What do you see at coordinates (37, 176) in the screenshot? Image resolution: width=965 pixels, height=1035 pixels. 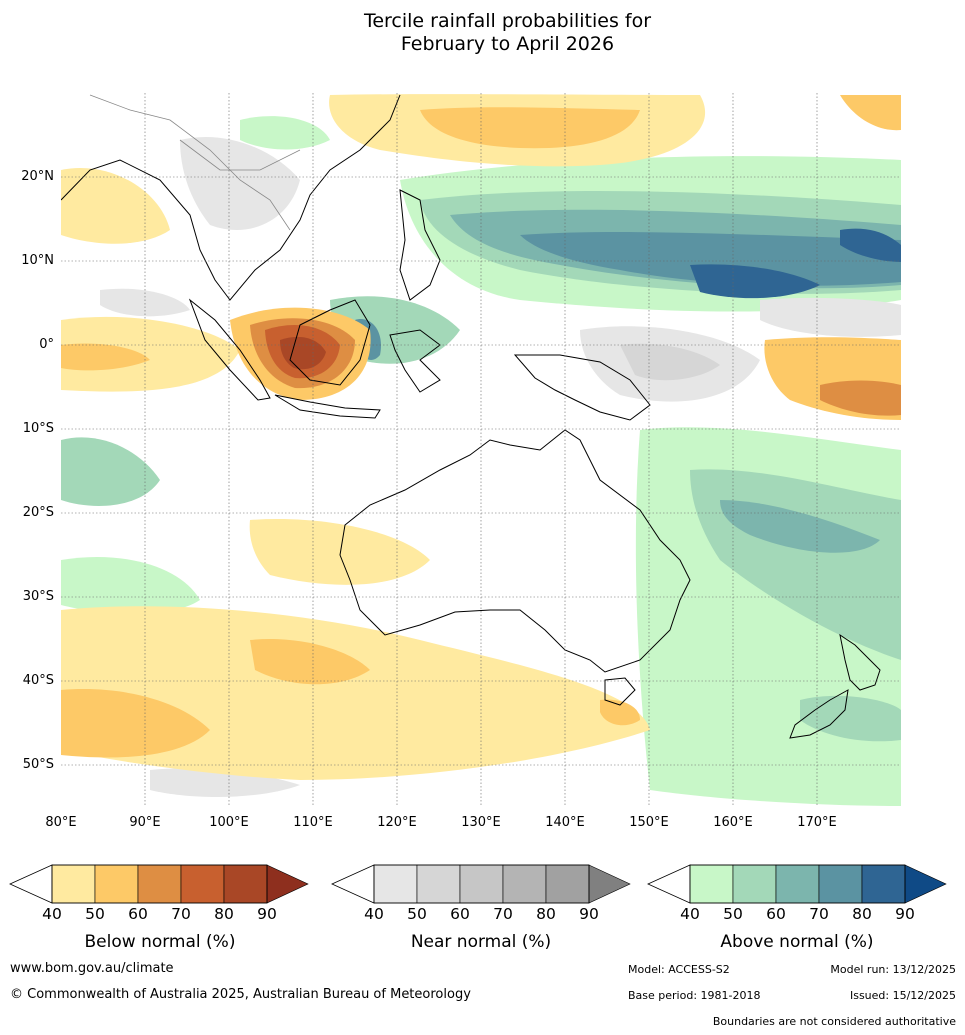 I see `lat-label: 20°N` at bounding box center [37, 176].